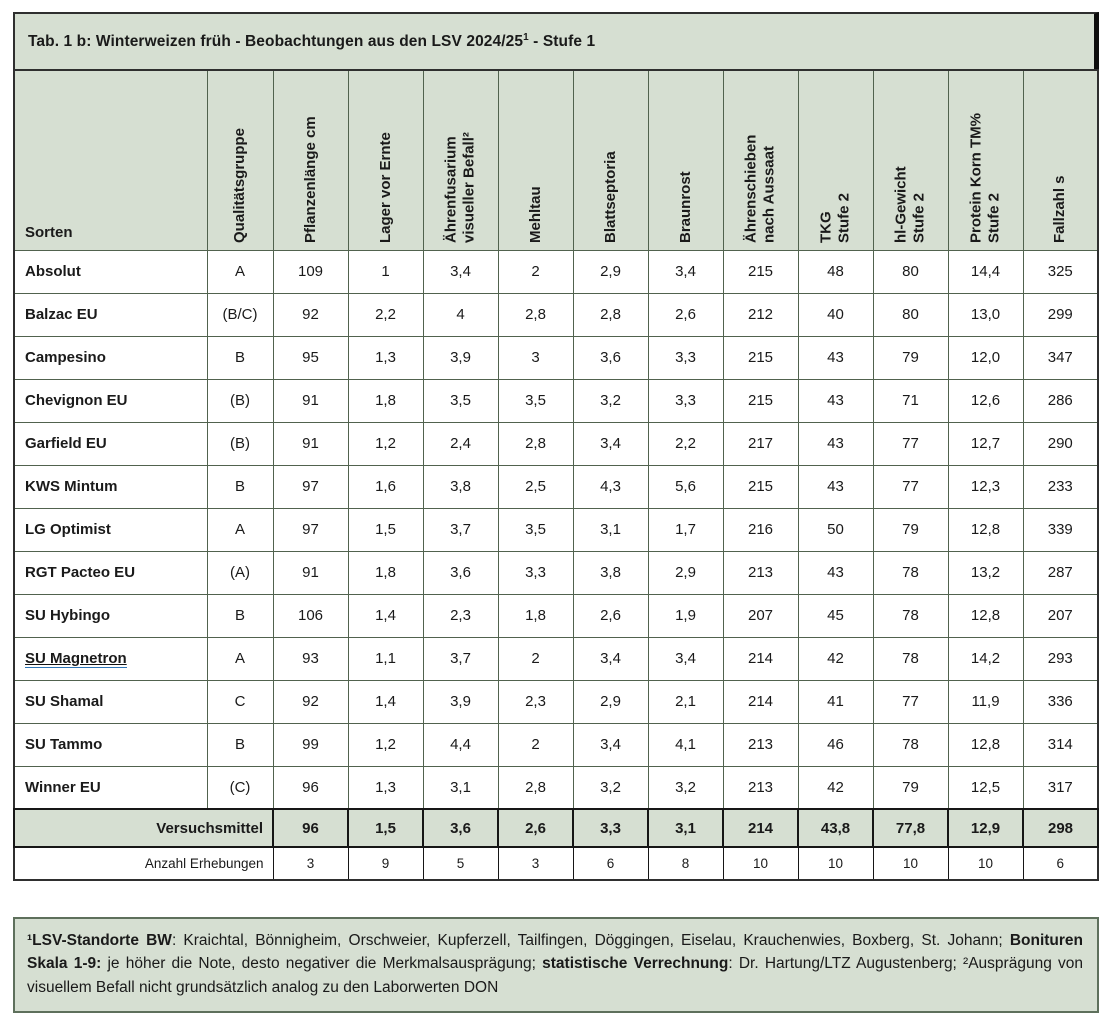 Image resolution: width=1117 pixels, height=1020 pixels. I want to click on column-header-braunrost: Braunrost, so click(685, 160).